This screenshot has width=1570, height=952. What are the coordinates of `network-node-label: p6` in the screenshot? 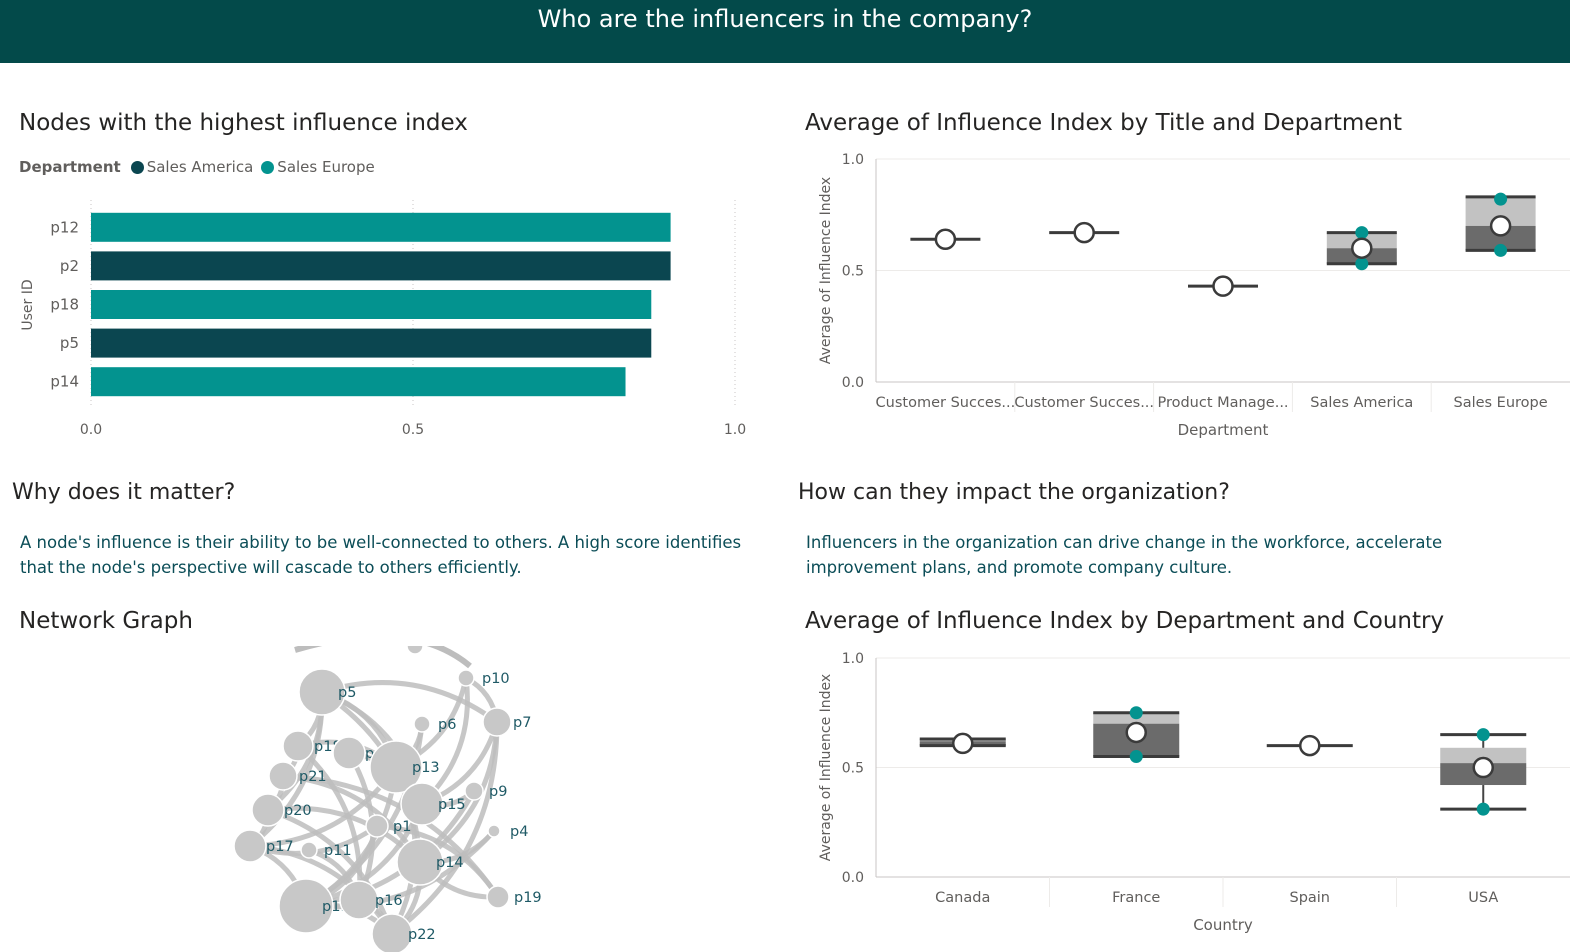 It's located at (447, 725).